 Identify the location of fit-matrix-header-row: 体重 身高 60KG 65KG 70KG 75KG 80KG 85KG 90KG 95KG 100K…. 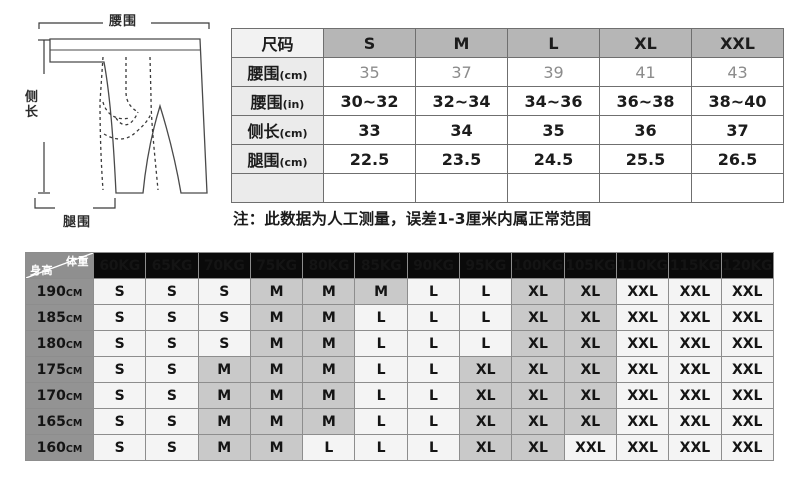
(399, 265).